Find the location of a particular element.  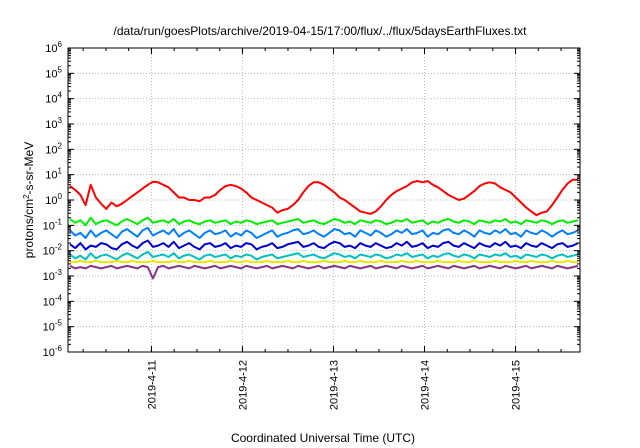

y-tick-label: 10⁻⁵ is located at coordinates (53, 326).